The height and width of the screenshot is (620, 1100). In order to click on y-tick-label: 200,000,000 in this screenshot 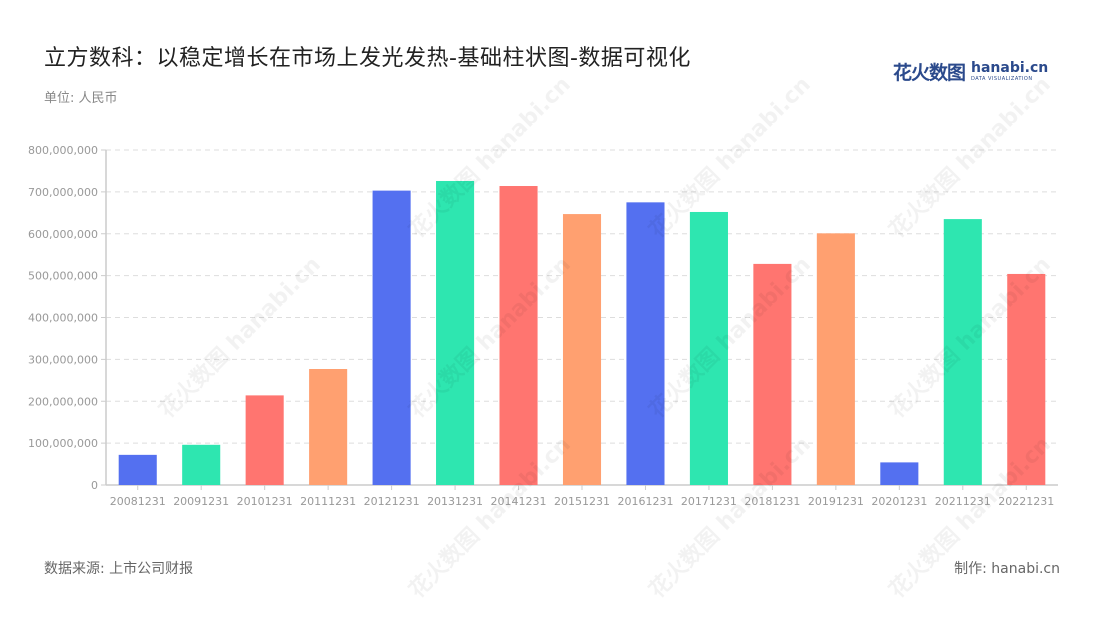, I will do `click(63, 401)`.